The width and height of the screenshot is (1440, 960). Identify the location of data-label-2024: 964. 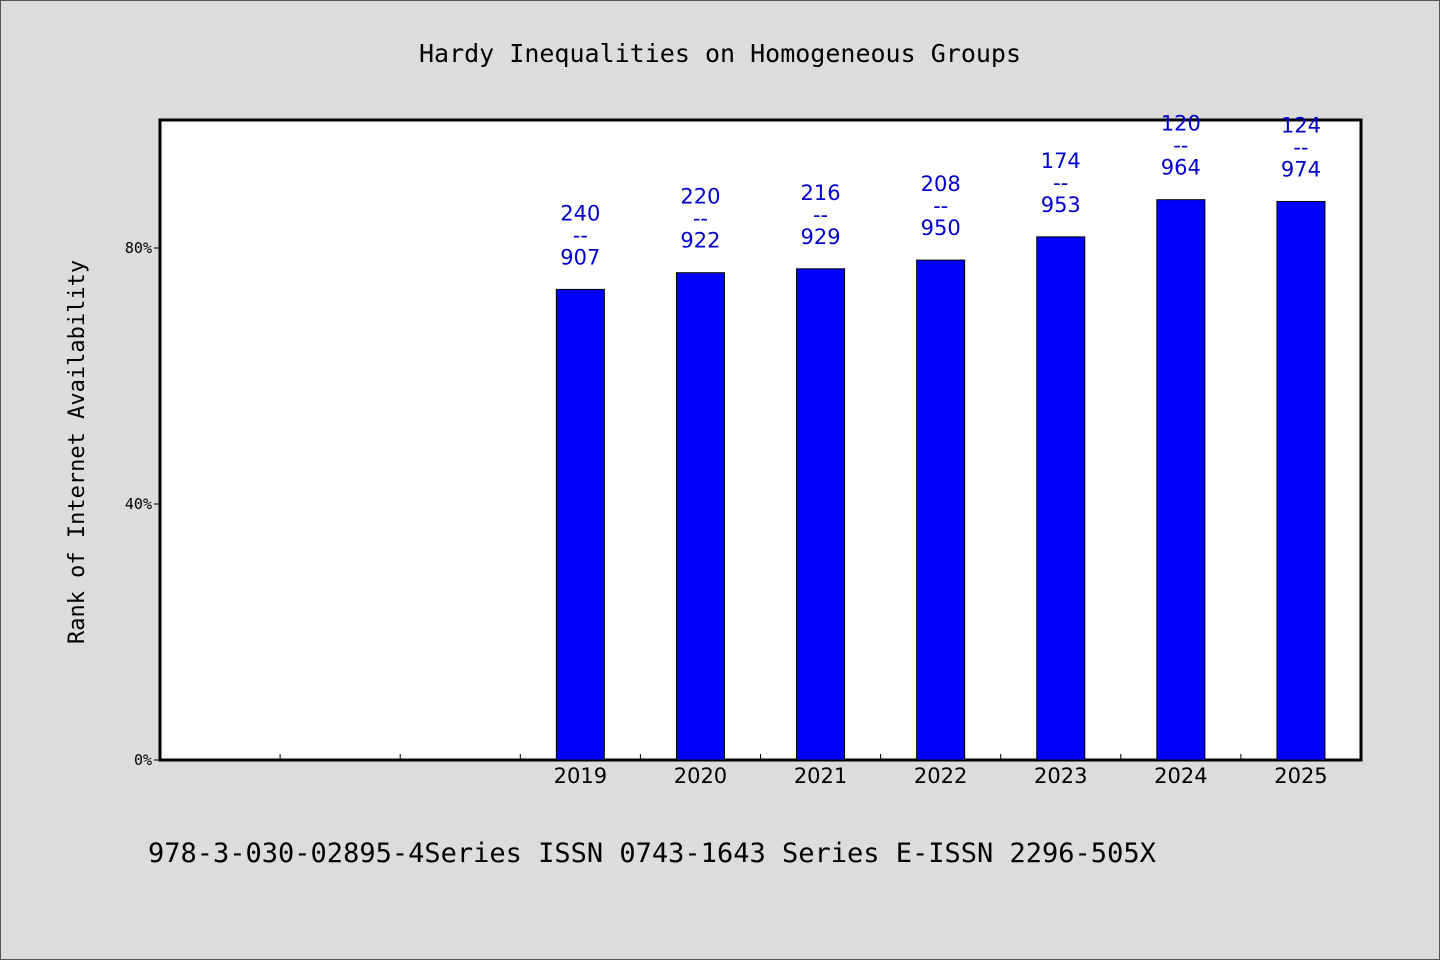
(1181, 168).